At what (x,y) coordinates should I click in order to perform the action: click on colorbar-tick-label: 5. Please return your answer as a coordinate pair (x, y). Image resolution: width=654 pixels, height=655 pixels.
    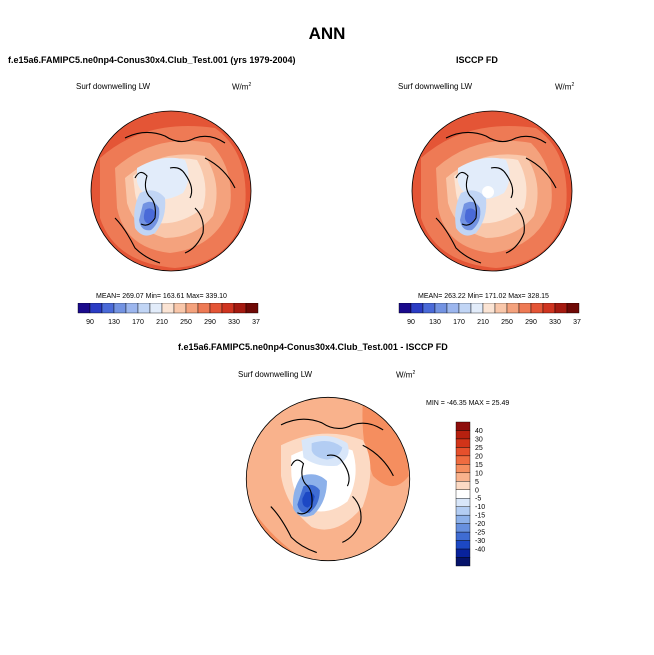
    Looking at the image, I should click on (477, 482).